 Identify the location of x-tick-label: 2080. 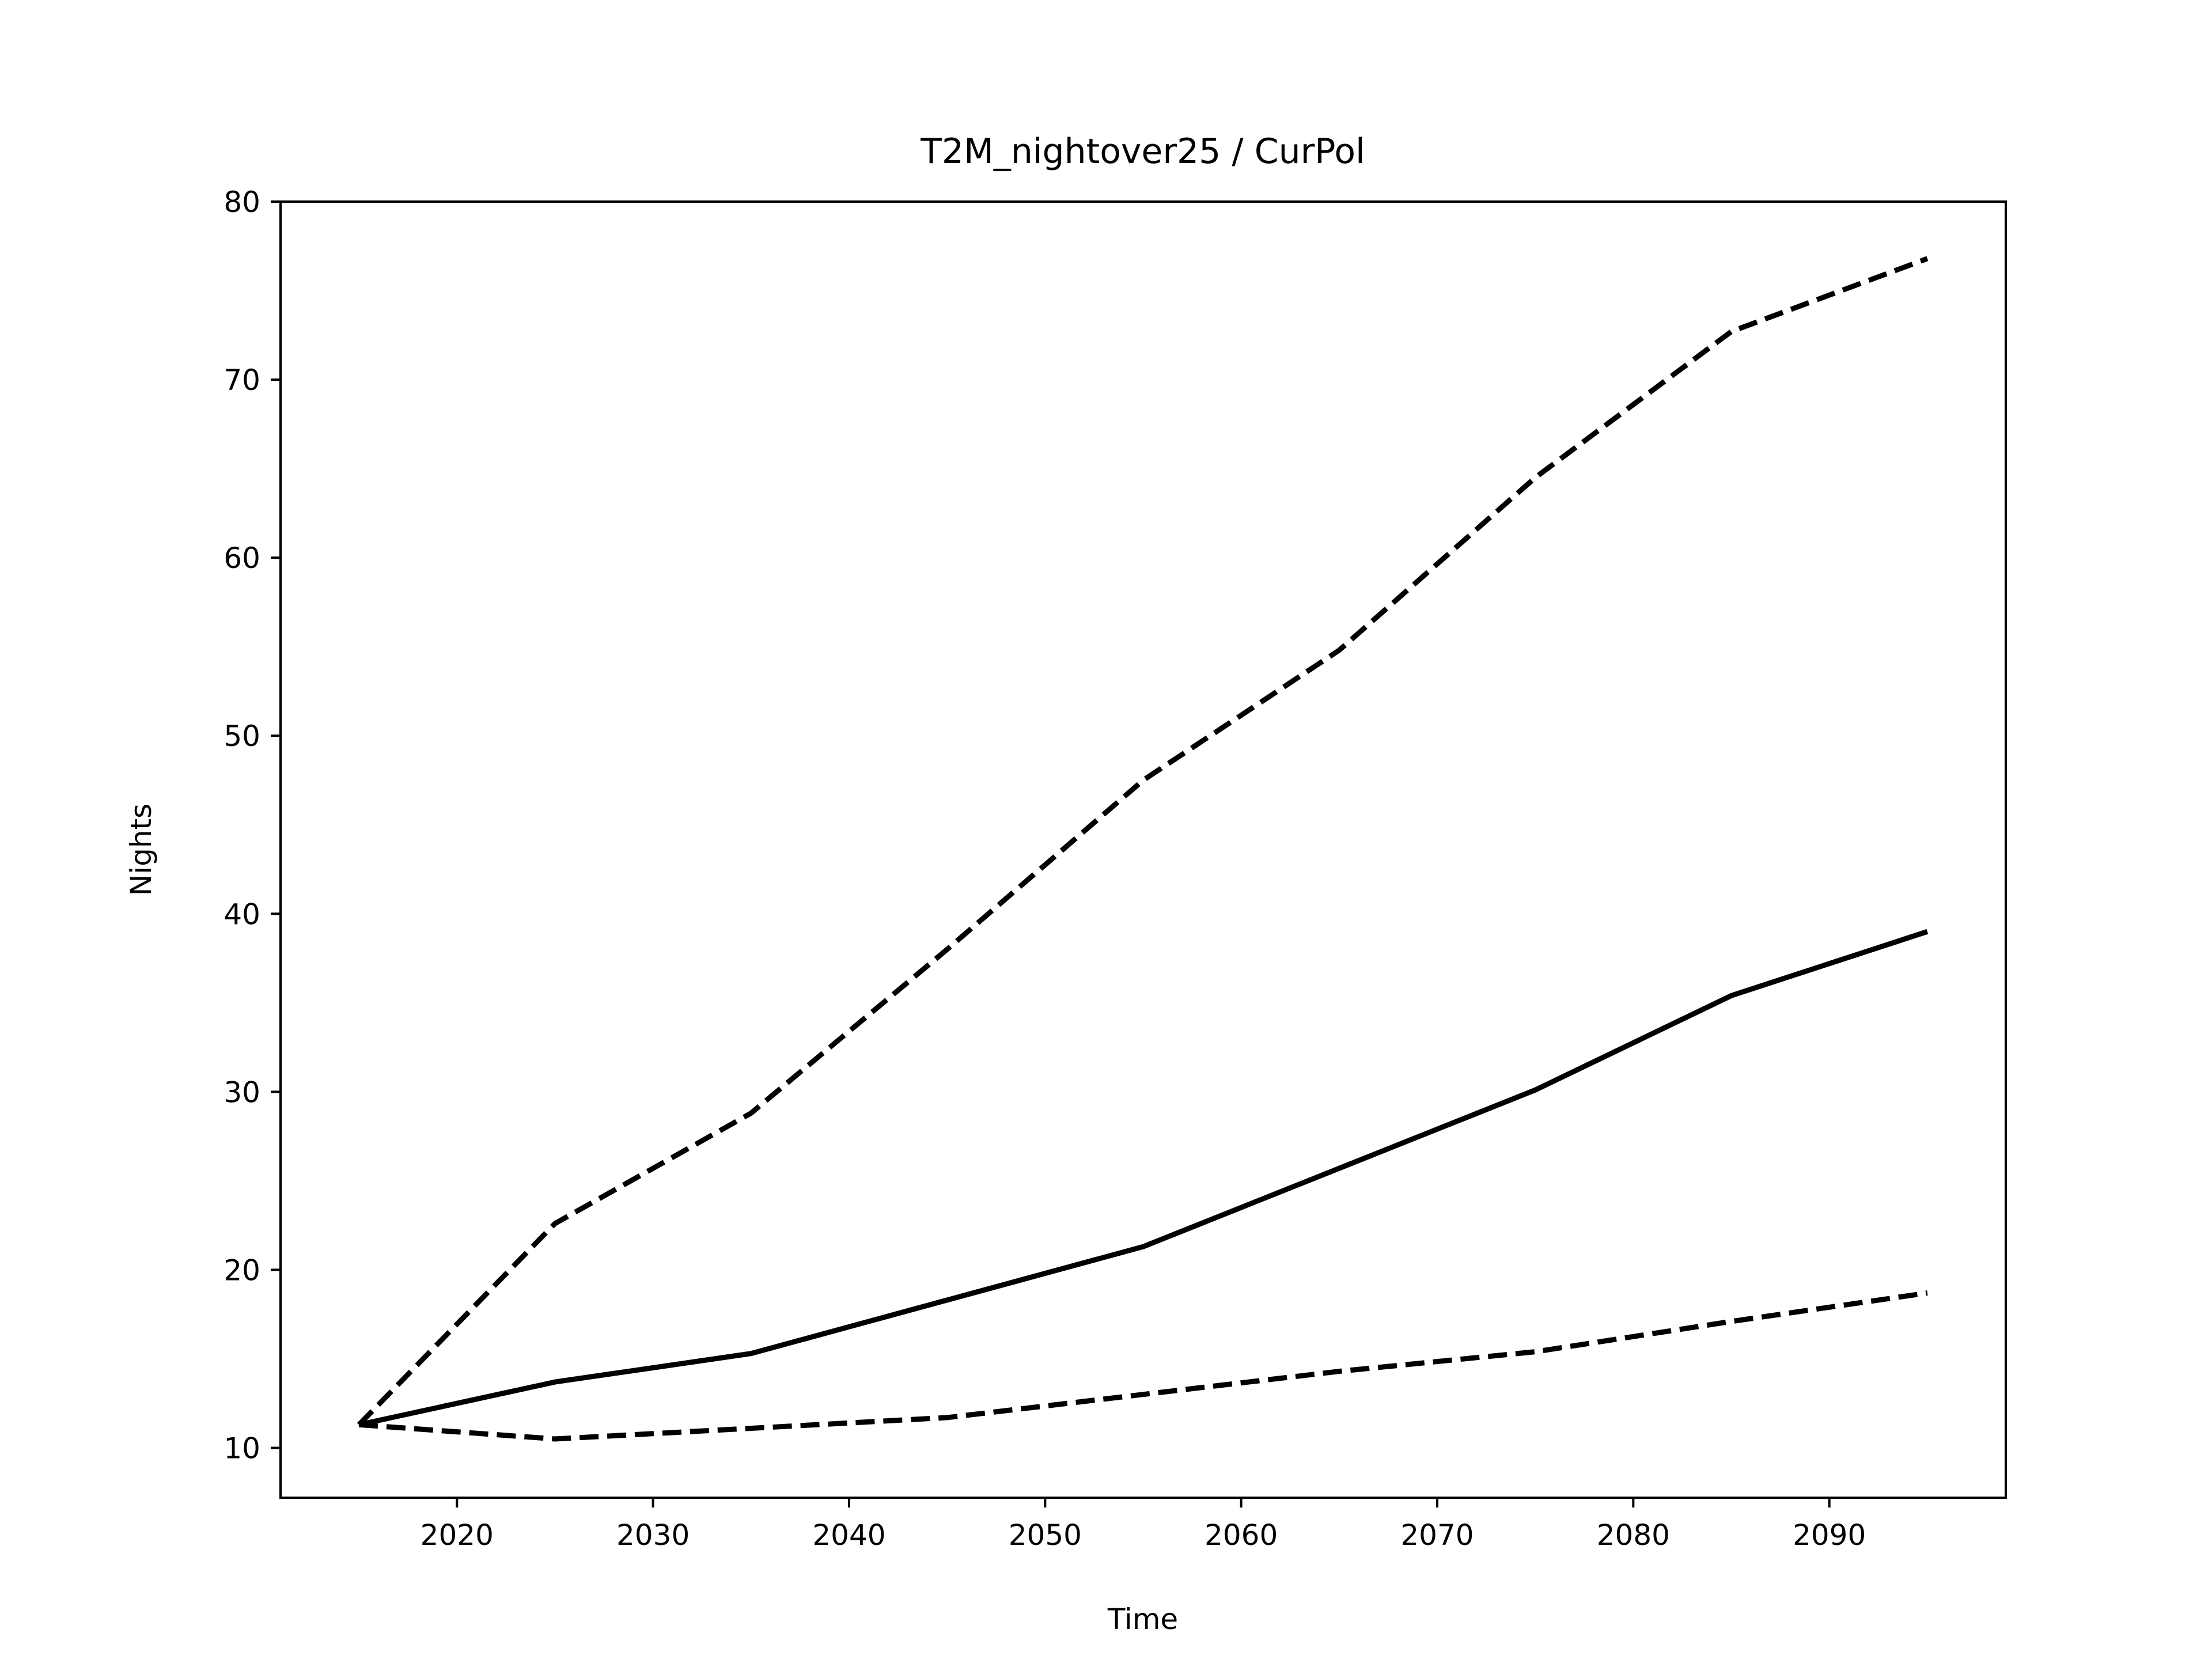
(1633, 1535).